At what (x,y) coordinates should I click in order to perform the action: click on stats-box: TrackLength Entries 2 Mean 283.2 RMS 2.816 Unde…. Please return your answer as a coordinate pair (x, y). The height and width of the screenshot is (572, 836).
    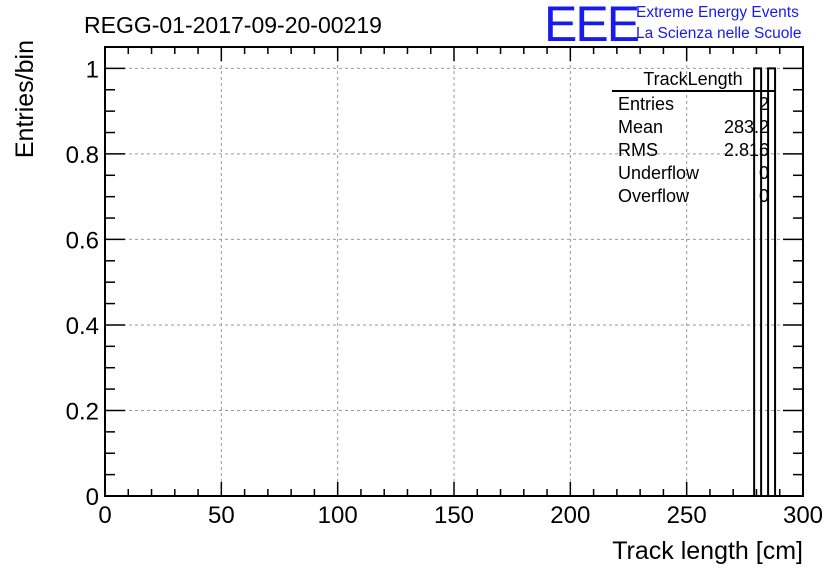
    Looking at the image, I should click on (694, 137).